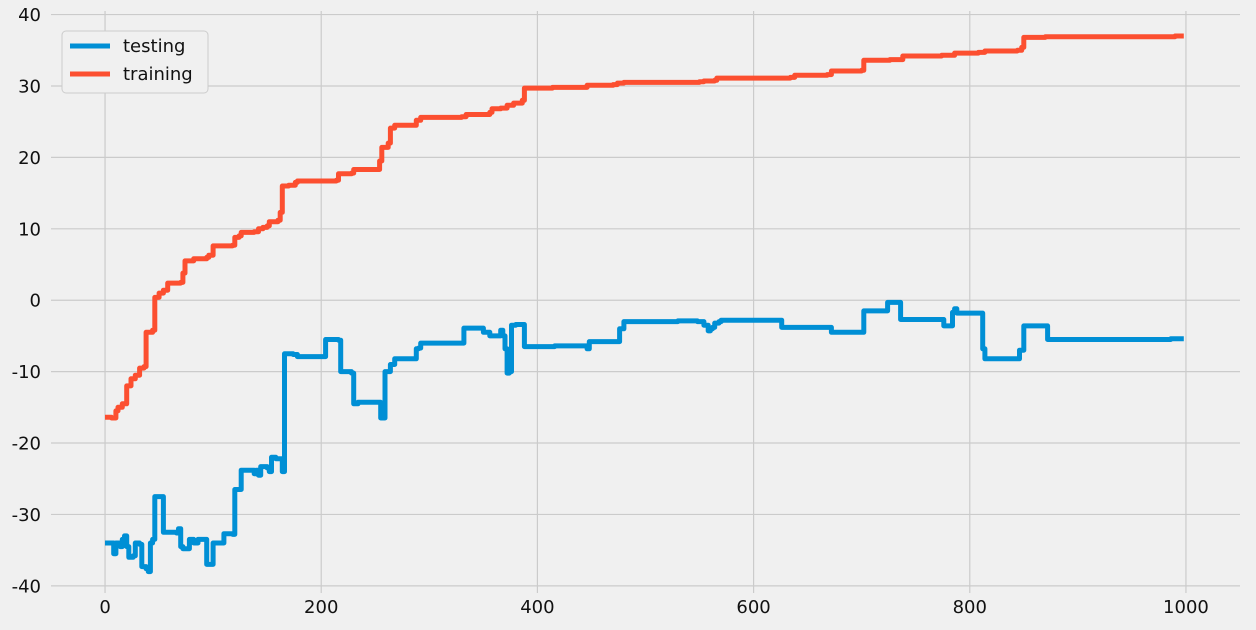  Describe the element at coordinates (104, 607) in the screenshot. I see `x-tick-label: 0` at that location.